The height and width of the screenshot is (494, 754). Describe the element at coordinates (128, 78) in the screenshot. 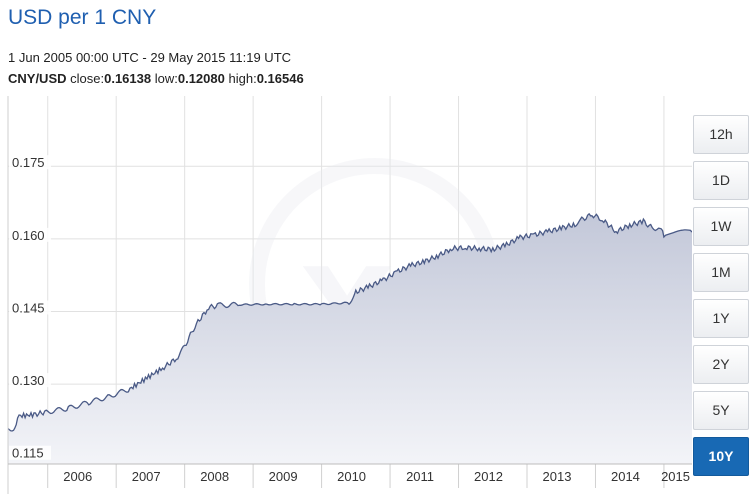

I see `close-value: 0.16138` at that location.